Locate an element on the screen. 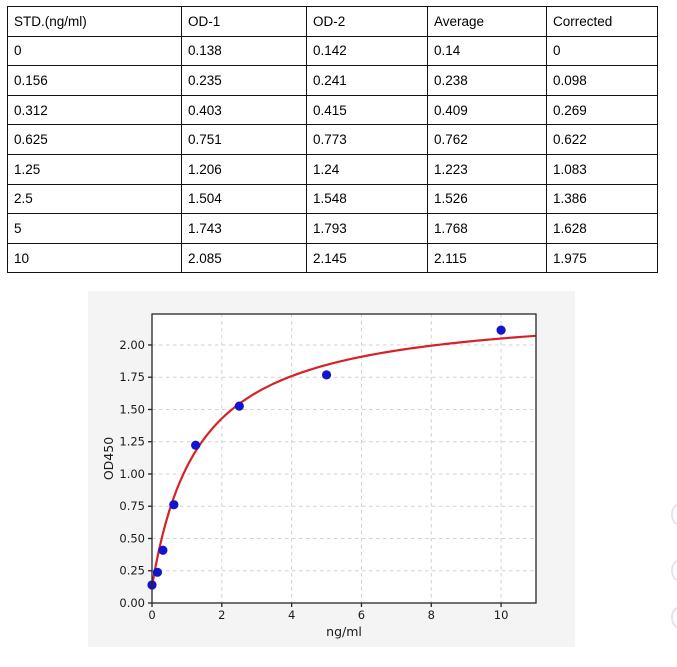 The image size is (677, 667). table-cell: 1.793 is located at coordinates (367, 228).